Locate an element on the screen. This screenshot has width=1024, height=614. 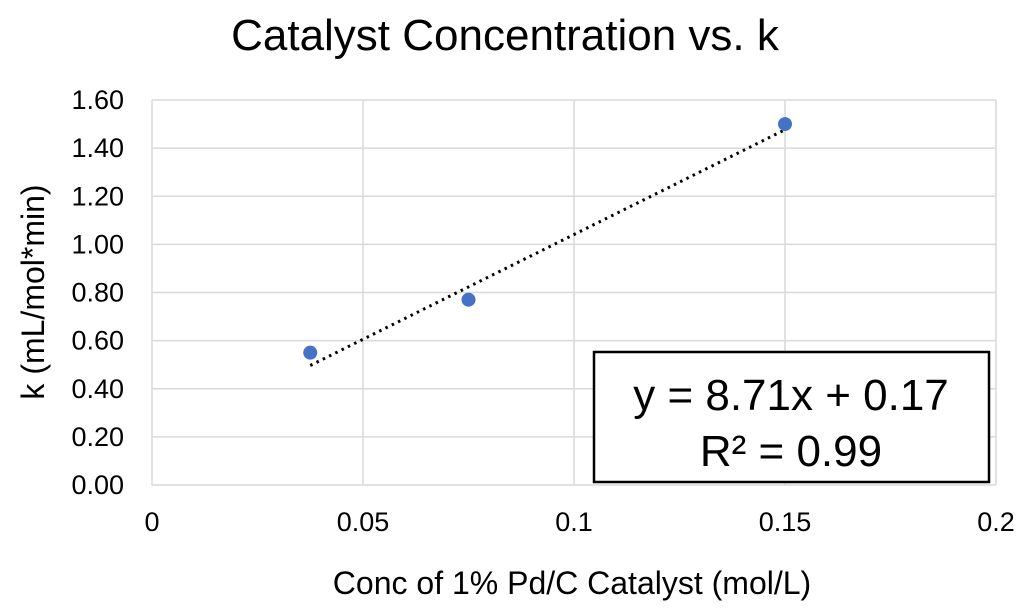
x-tick-labels: 0 0.05 0.1 0.15 0.2 is located at coordinates (579, 522).